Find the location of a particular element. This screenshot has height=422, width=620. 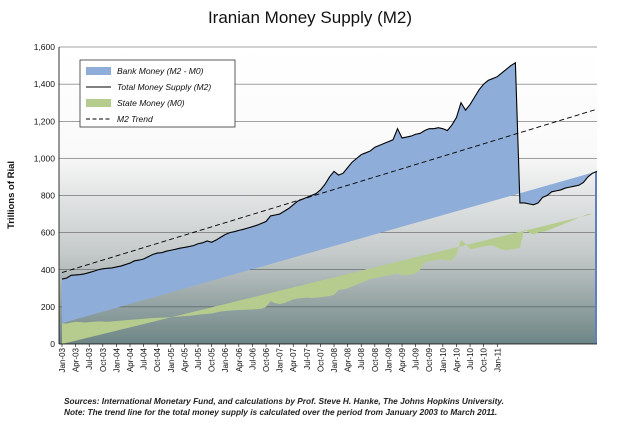

legend-label: Bank Money (M2 - M0) is located at coordinates (160, 71).